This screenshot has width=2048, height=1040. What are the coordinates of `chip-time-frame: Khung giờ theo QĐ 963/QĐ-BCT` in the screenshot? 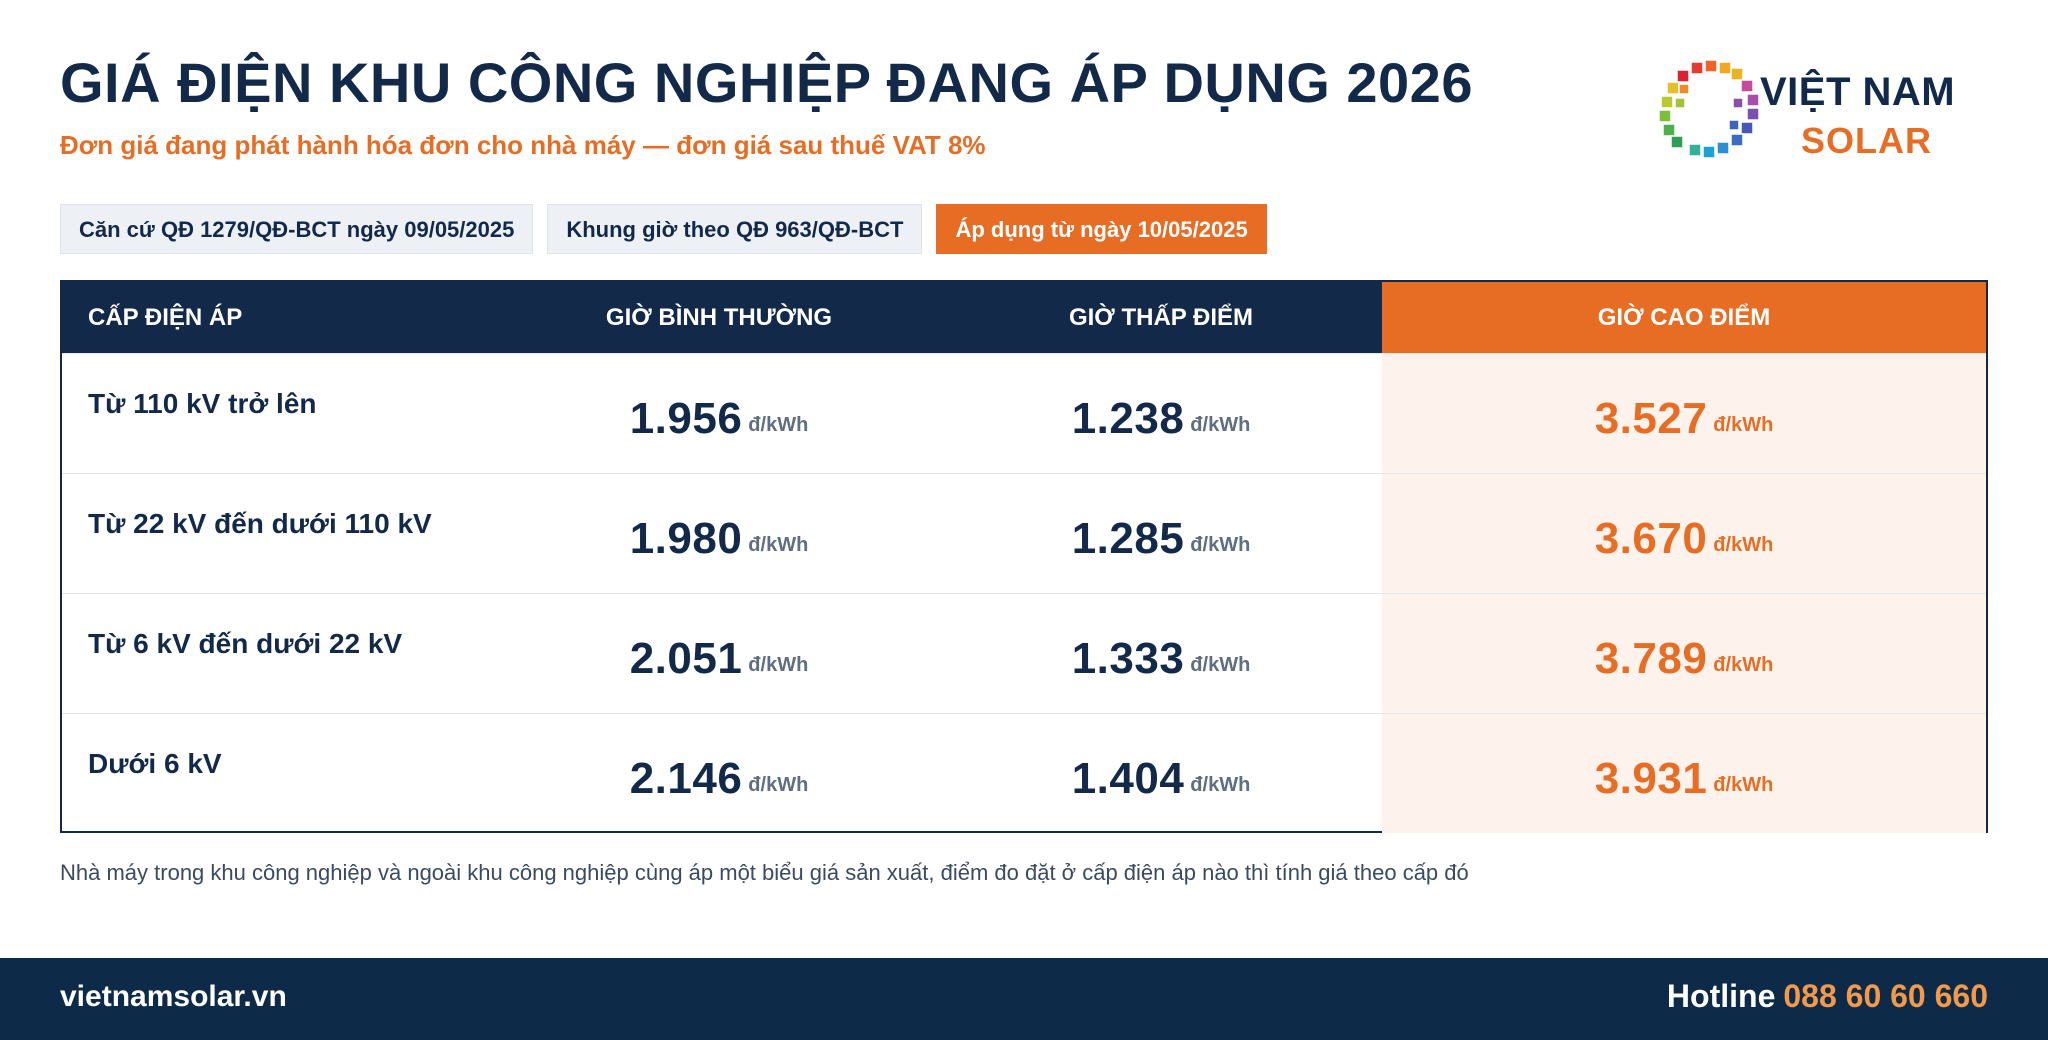 It's located at (735, 229).